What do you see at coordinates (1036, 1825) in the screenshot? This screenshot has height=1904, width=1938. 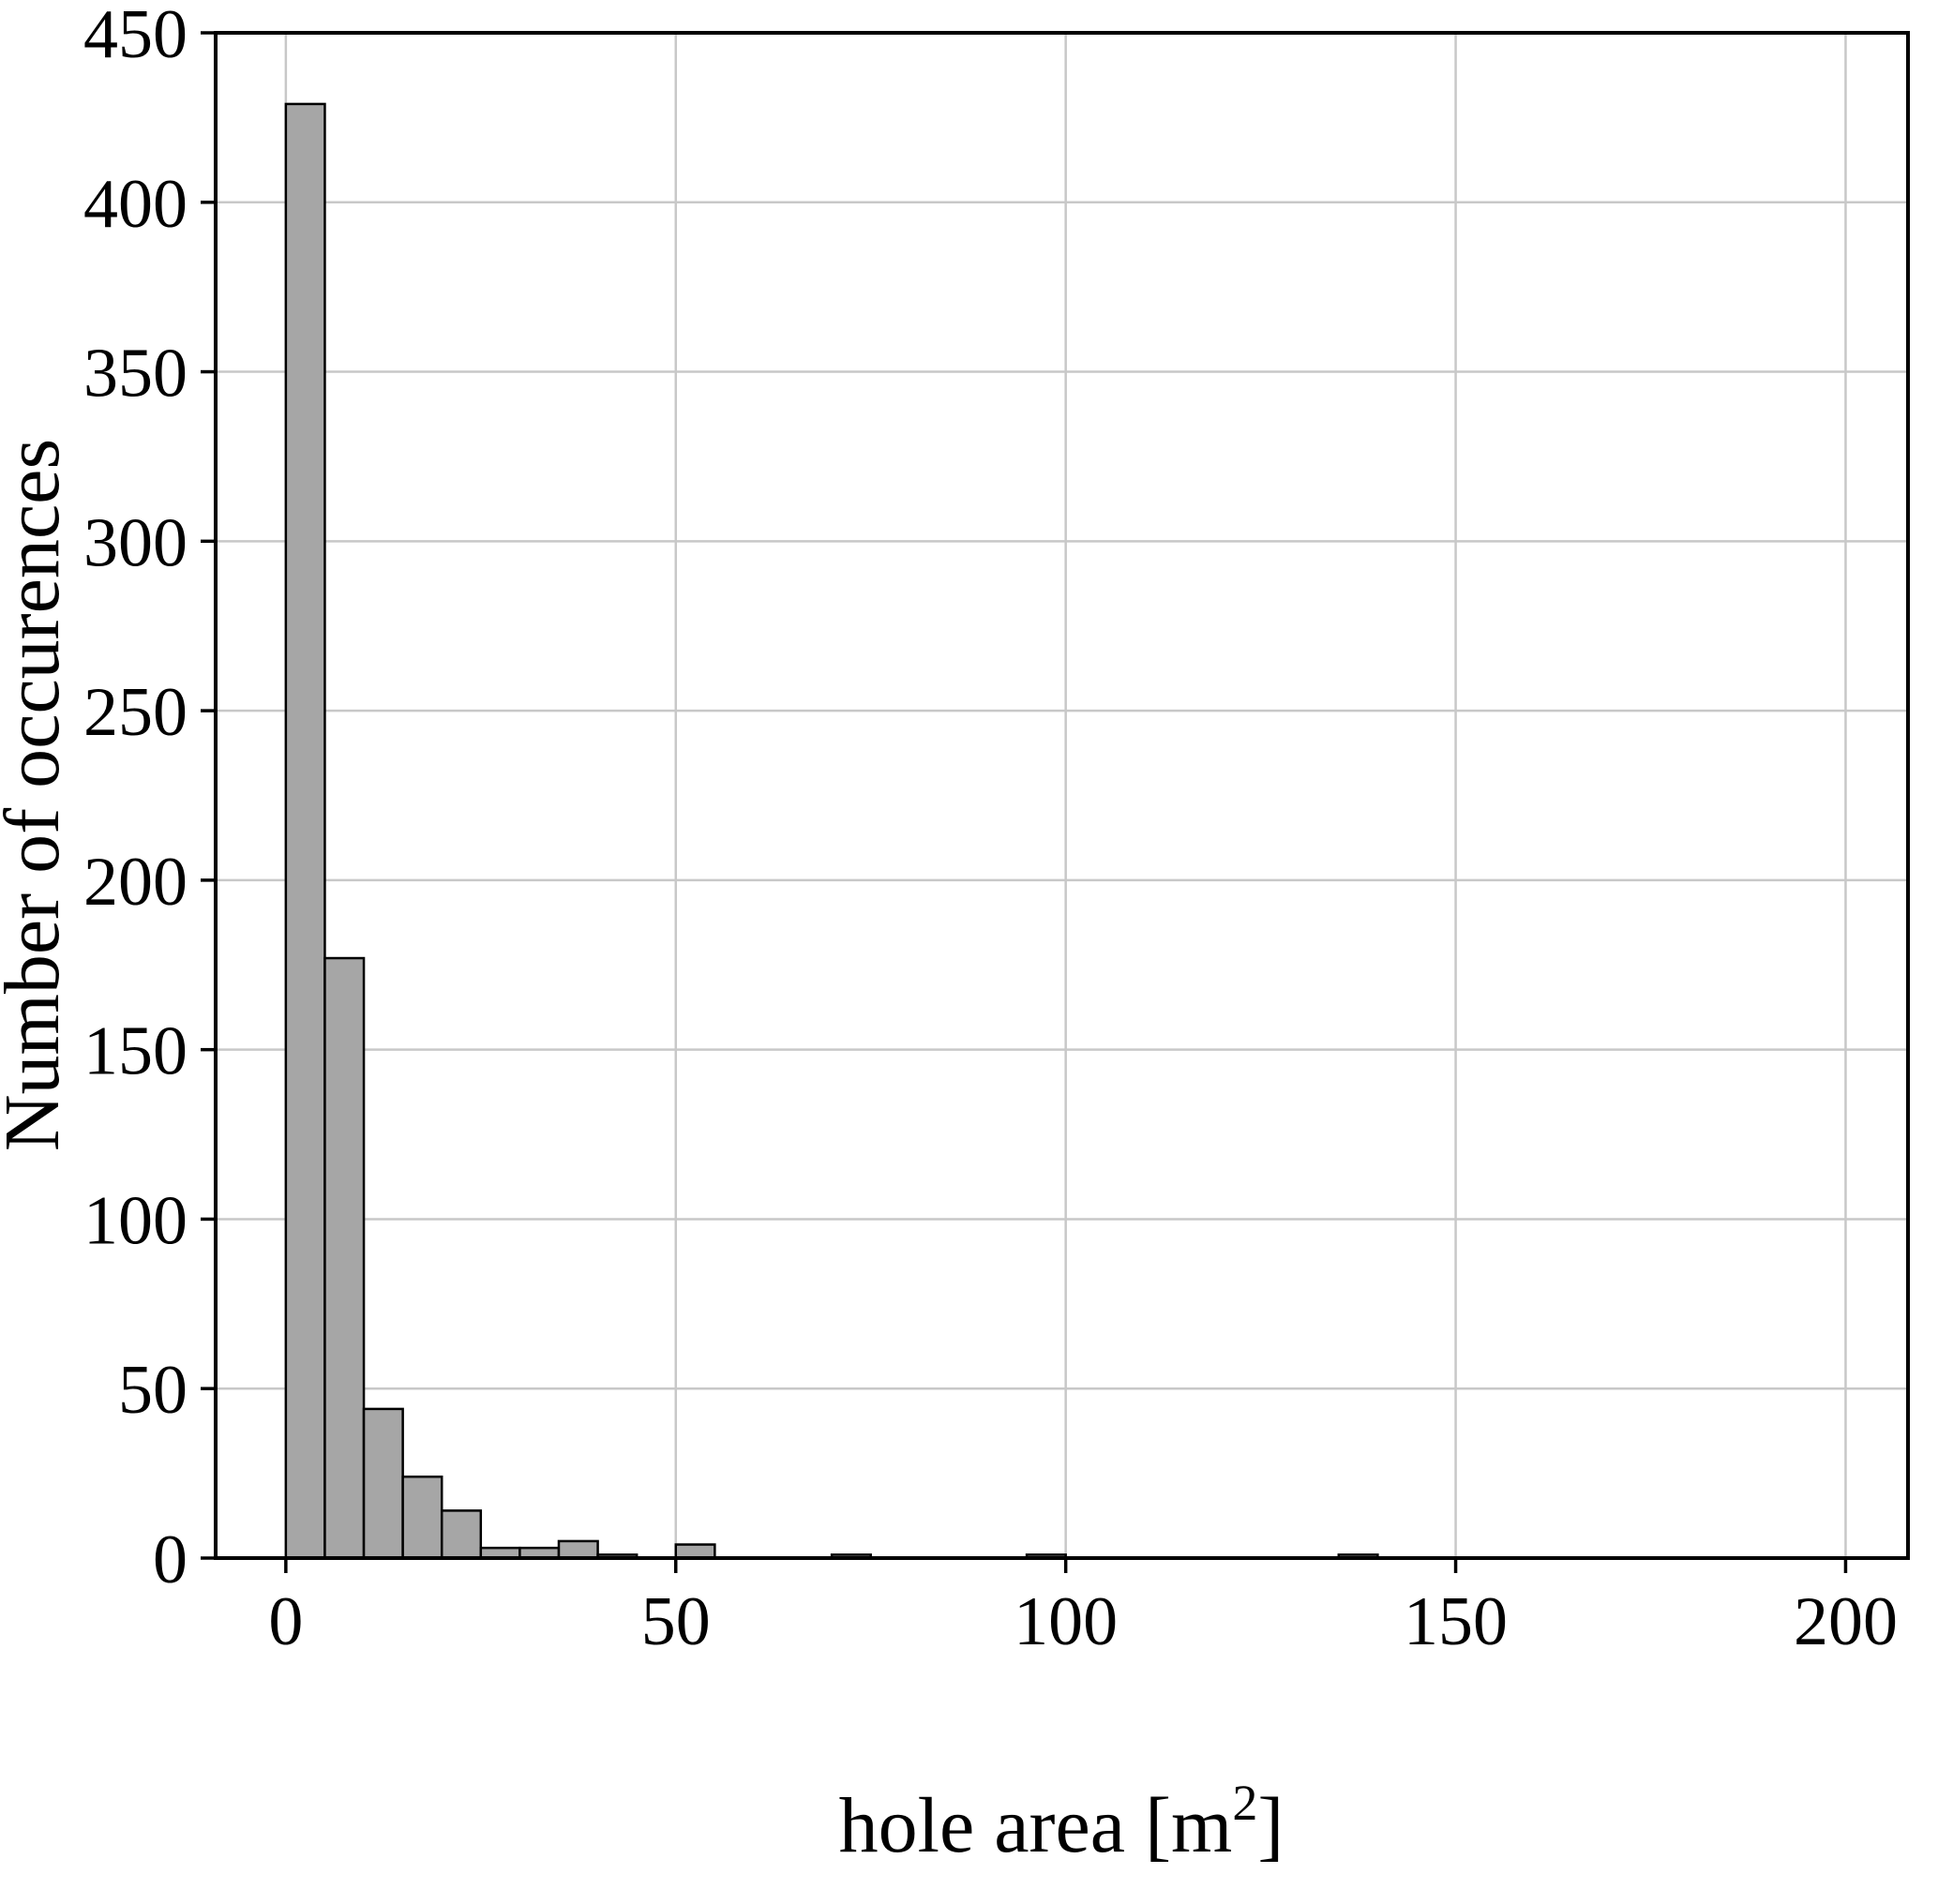 I see `x-axis-label-prefix: hole area [m` at bounding box center [1036, 1825].